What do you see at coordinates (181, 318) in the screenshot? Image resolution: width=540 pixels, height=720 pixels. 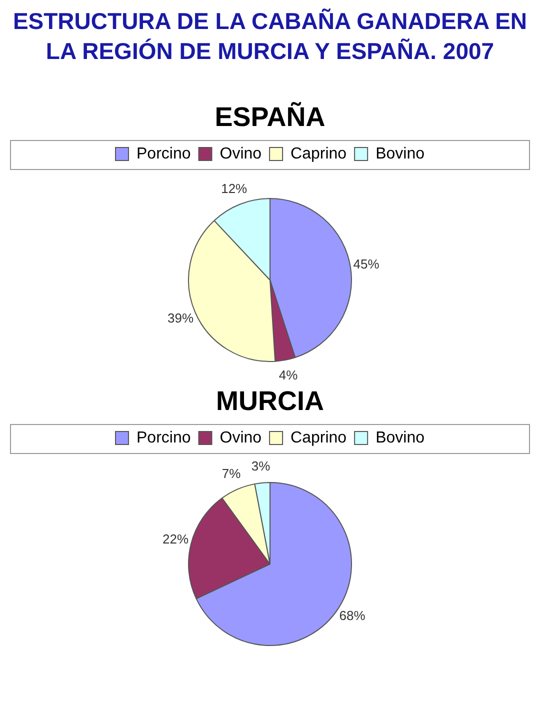 I see `data-label: 39%` at bounding box center [181, 318].